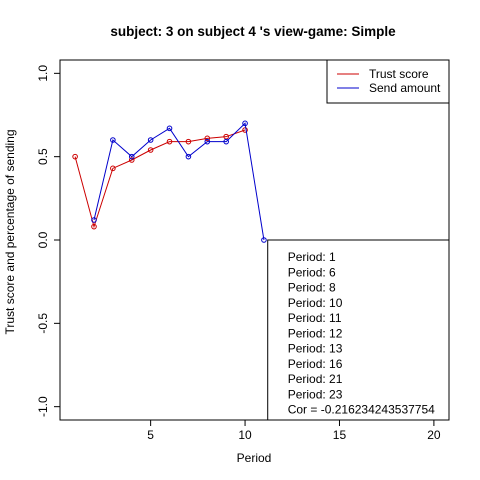 This screenshot has height=480, width=480. Describe the element at coordinates (150, 435) in the screenshot. I see `x-tick-label: 5` at that location.